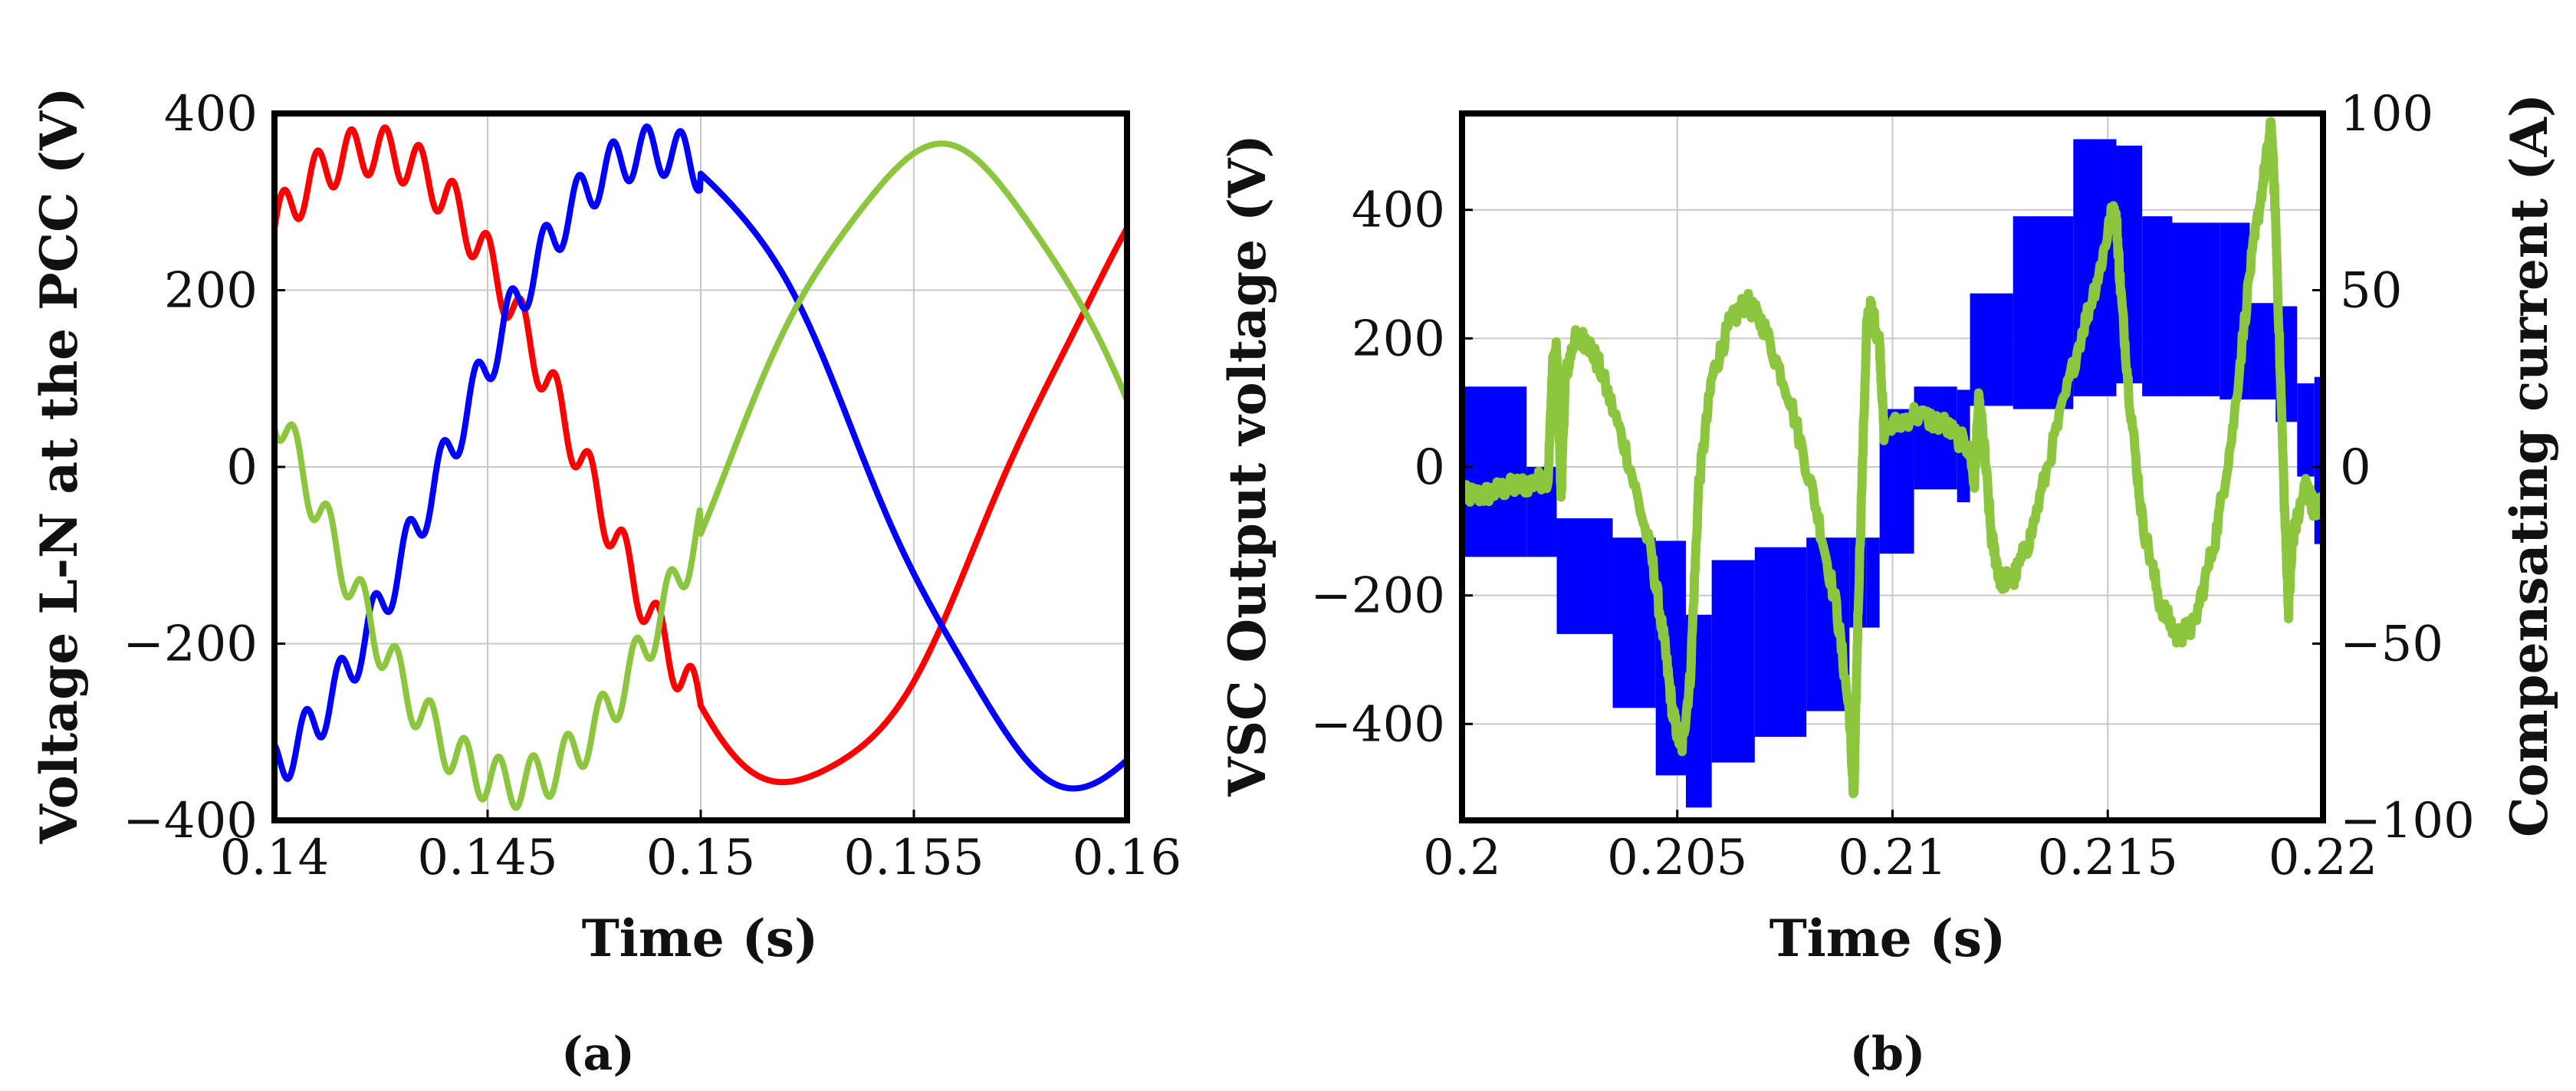  I want to click on panel-a-y-tick-label: 0, so click(242, 467).